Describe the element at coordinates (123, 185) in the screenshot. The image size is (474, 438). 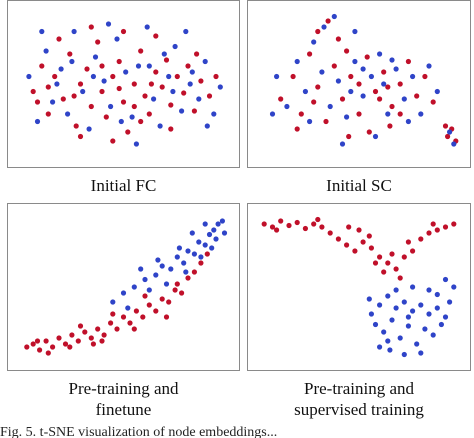
I see `caption-line: Initial FC` at that location.